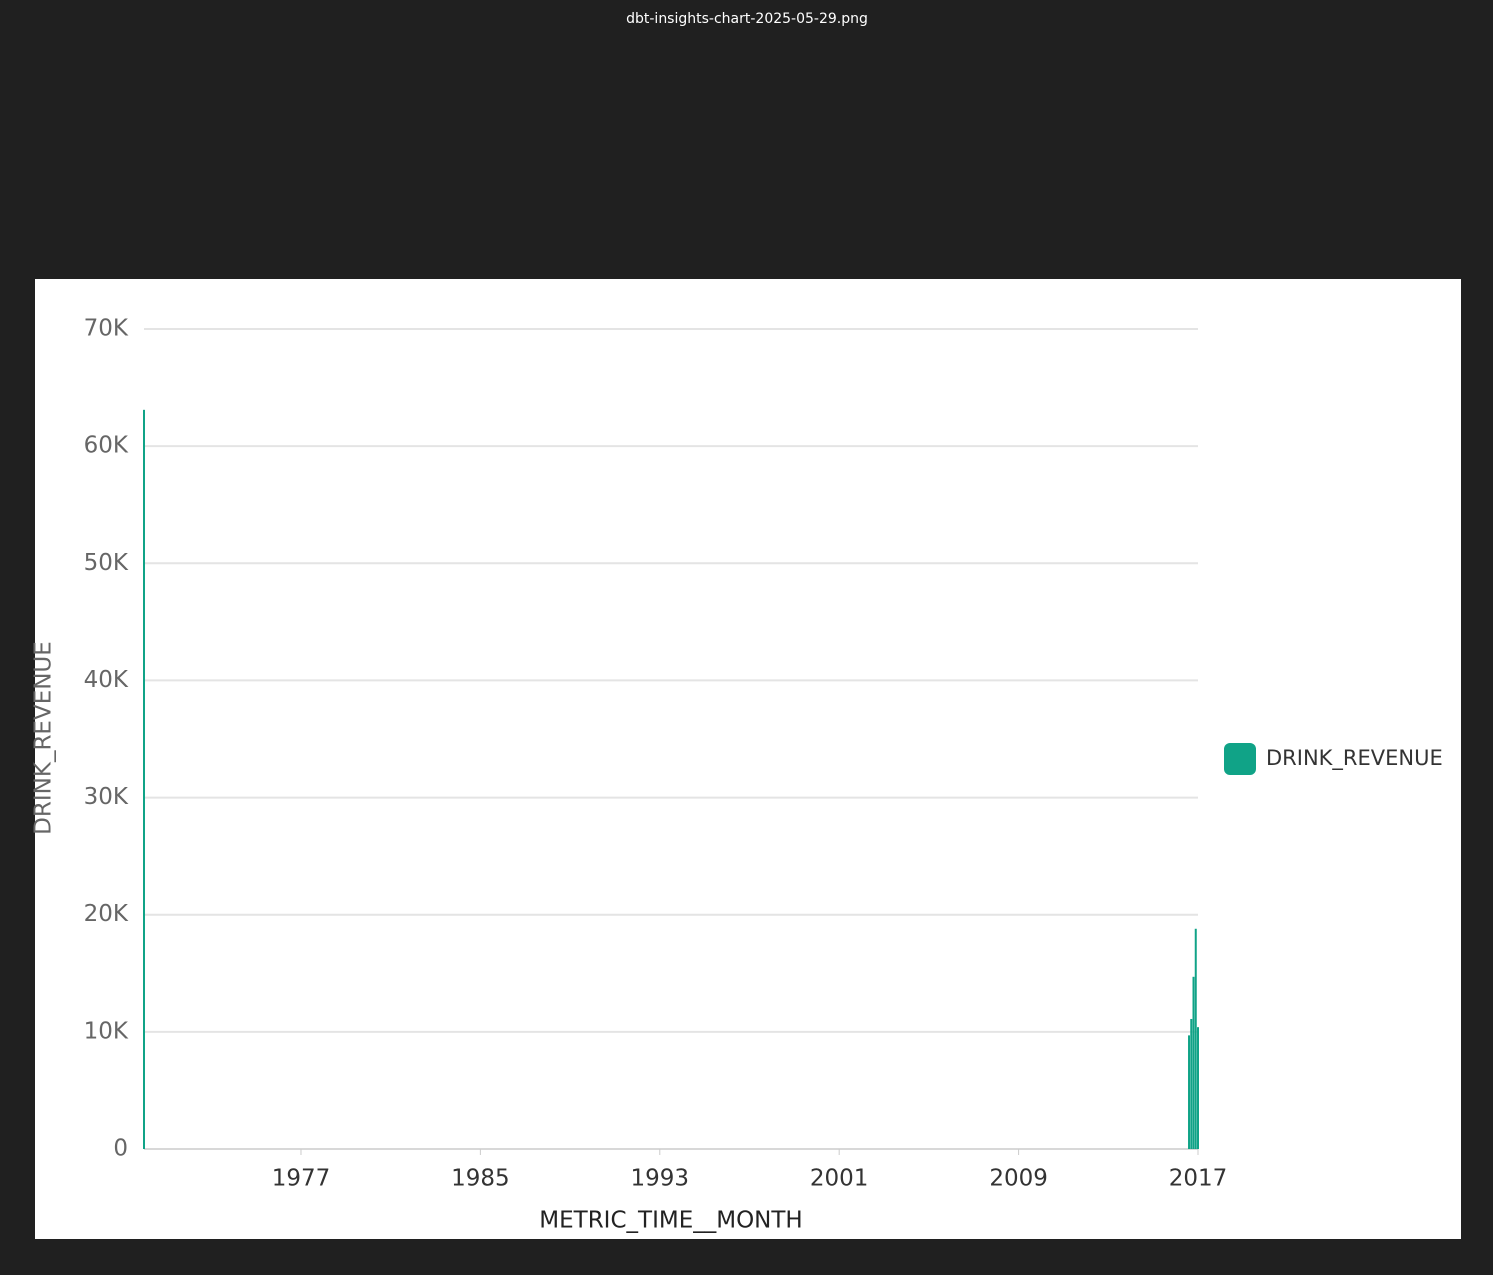 The image size is (1493, 1275). I want to click on y-tick-label: 50K, so click(106, 563).